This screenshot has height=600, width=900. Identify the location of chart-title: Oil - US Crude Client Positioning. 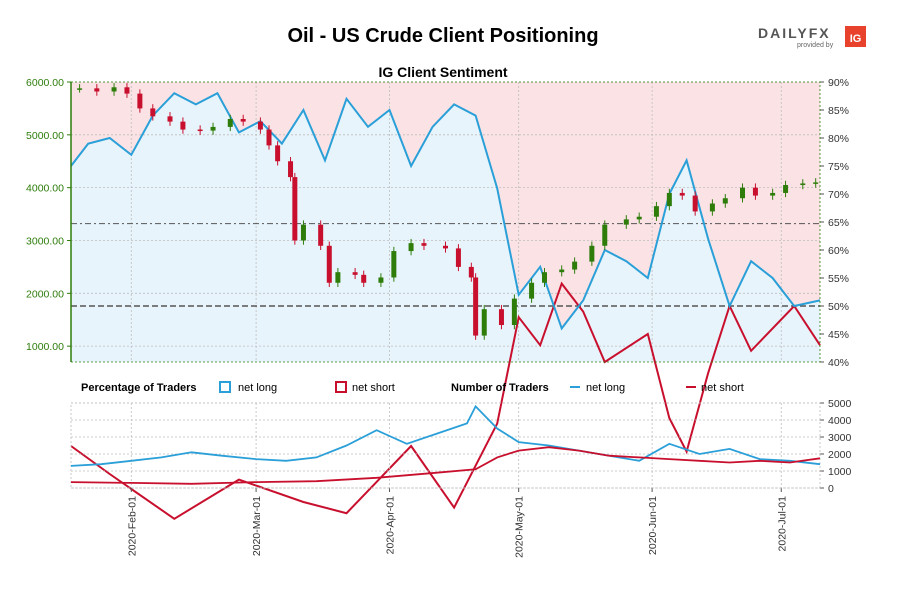
(442, 36).